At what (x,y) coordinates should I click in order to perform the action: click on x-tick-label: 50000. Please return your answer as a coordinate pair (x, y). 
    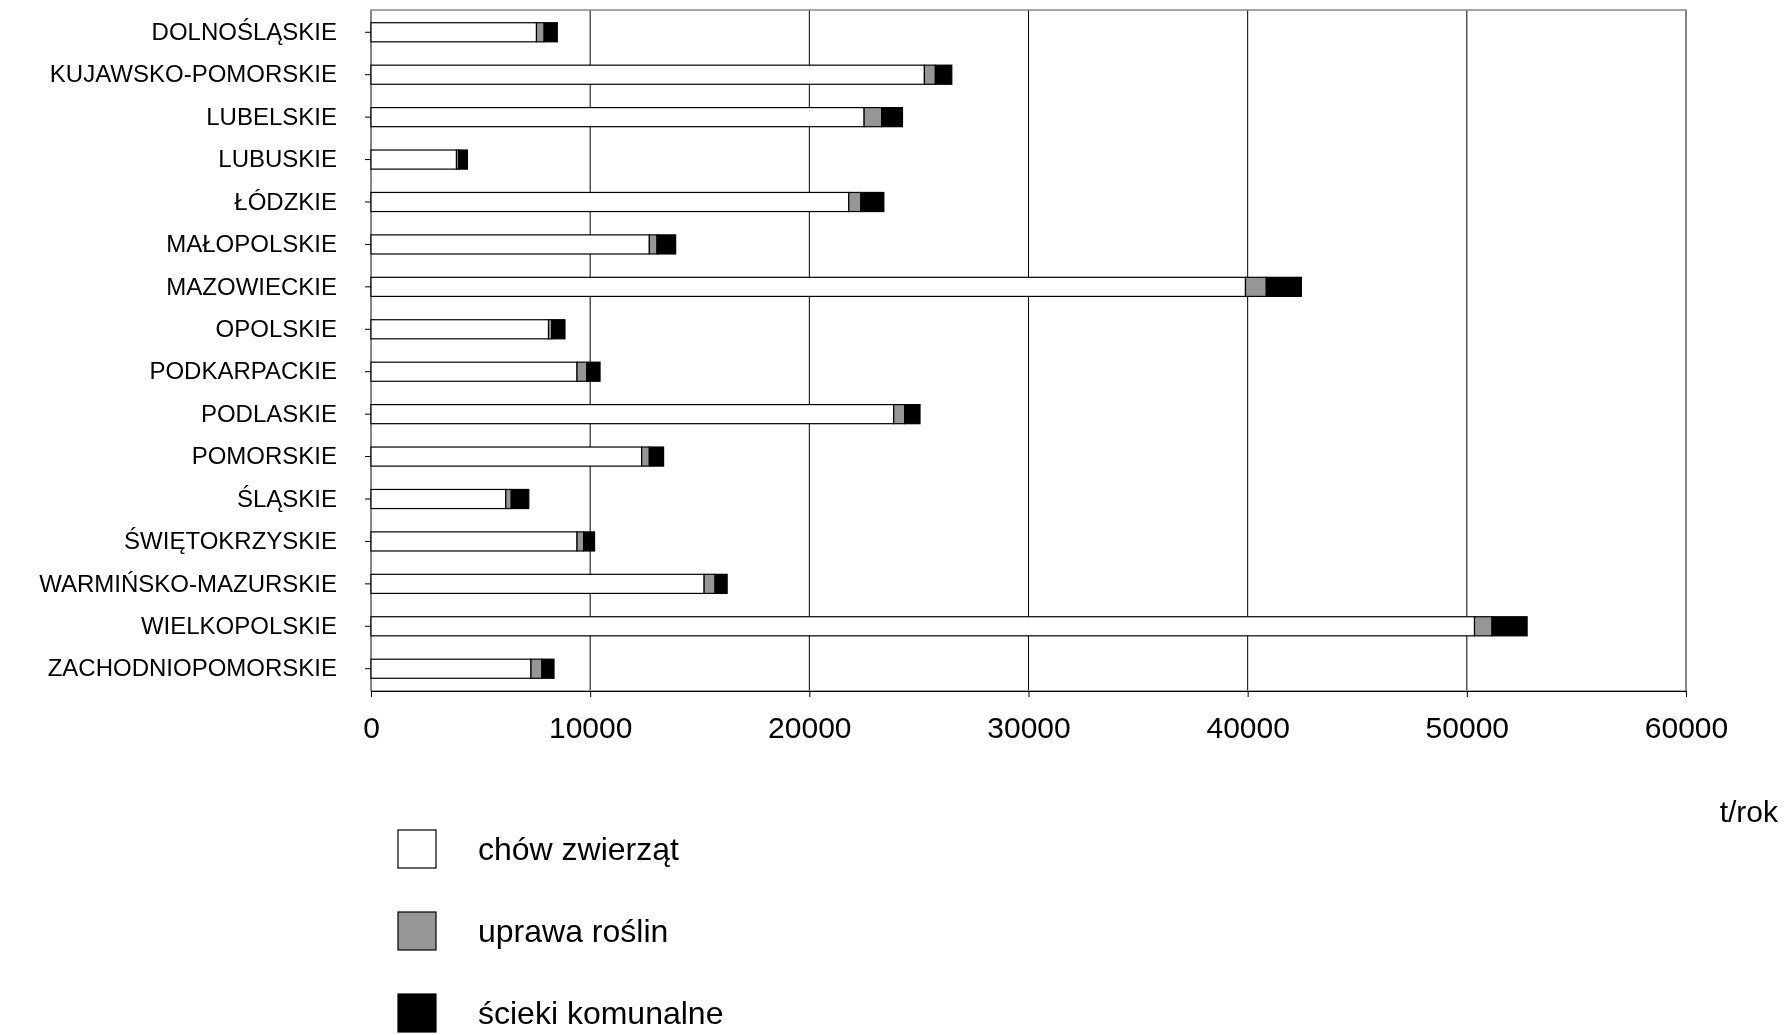
    Looking at the image, I should click on (1467, 728).